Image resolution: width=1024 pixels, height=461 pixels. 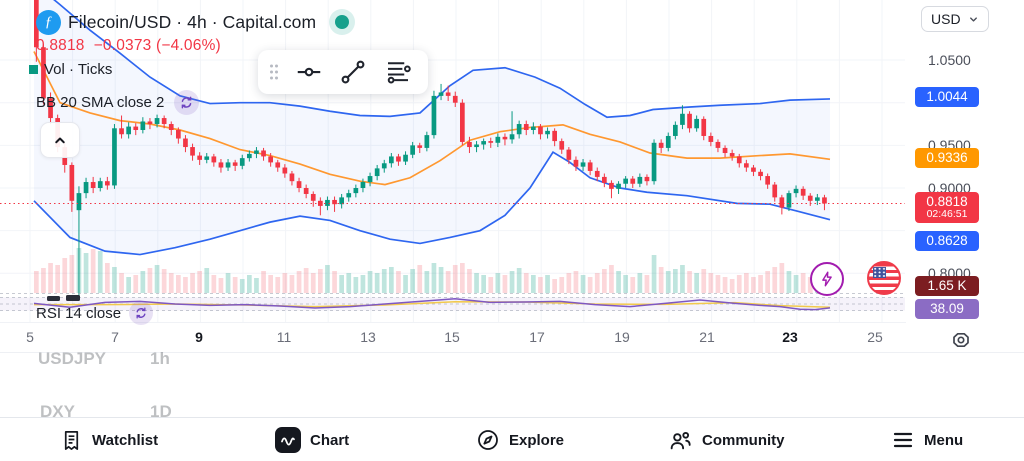 I want to click on nav-item-label: Watchlist, so click(x=125, y=440).